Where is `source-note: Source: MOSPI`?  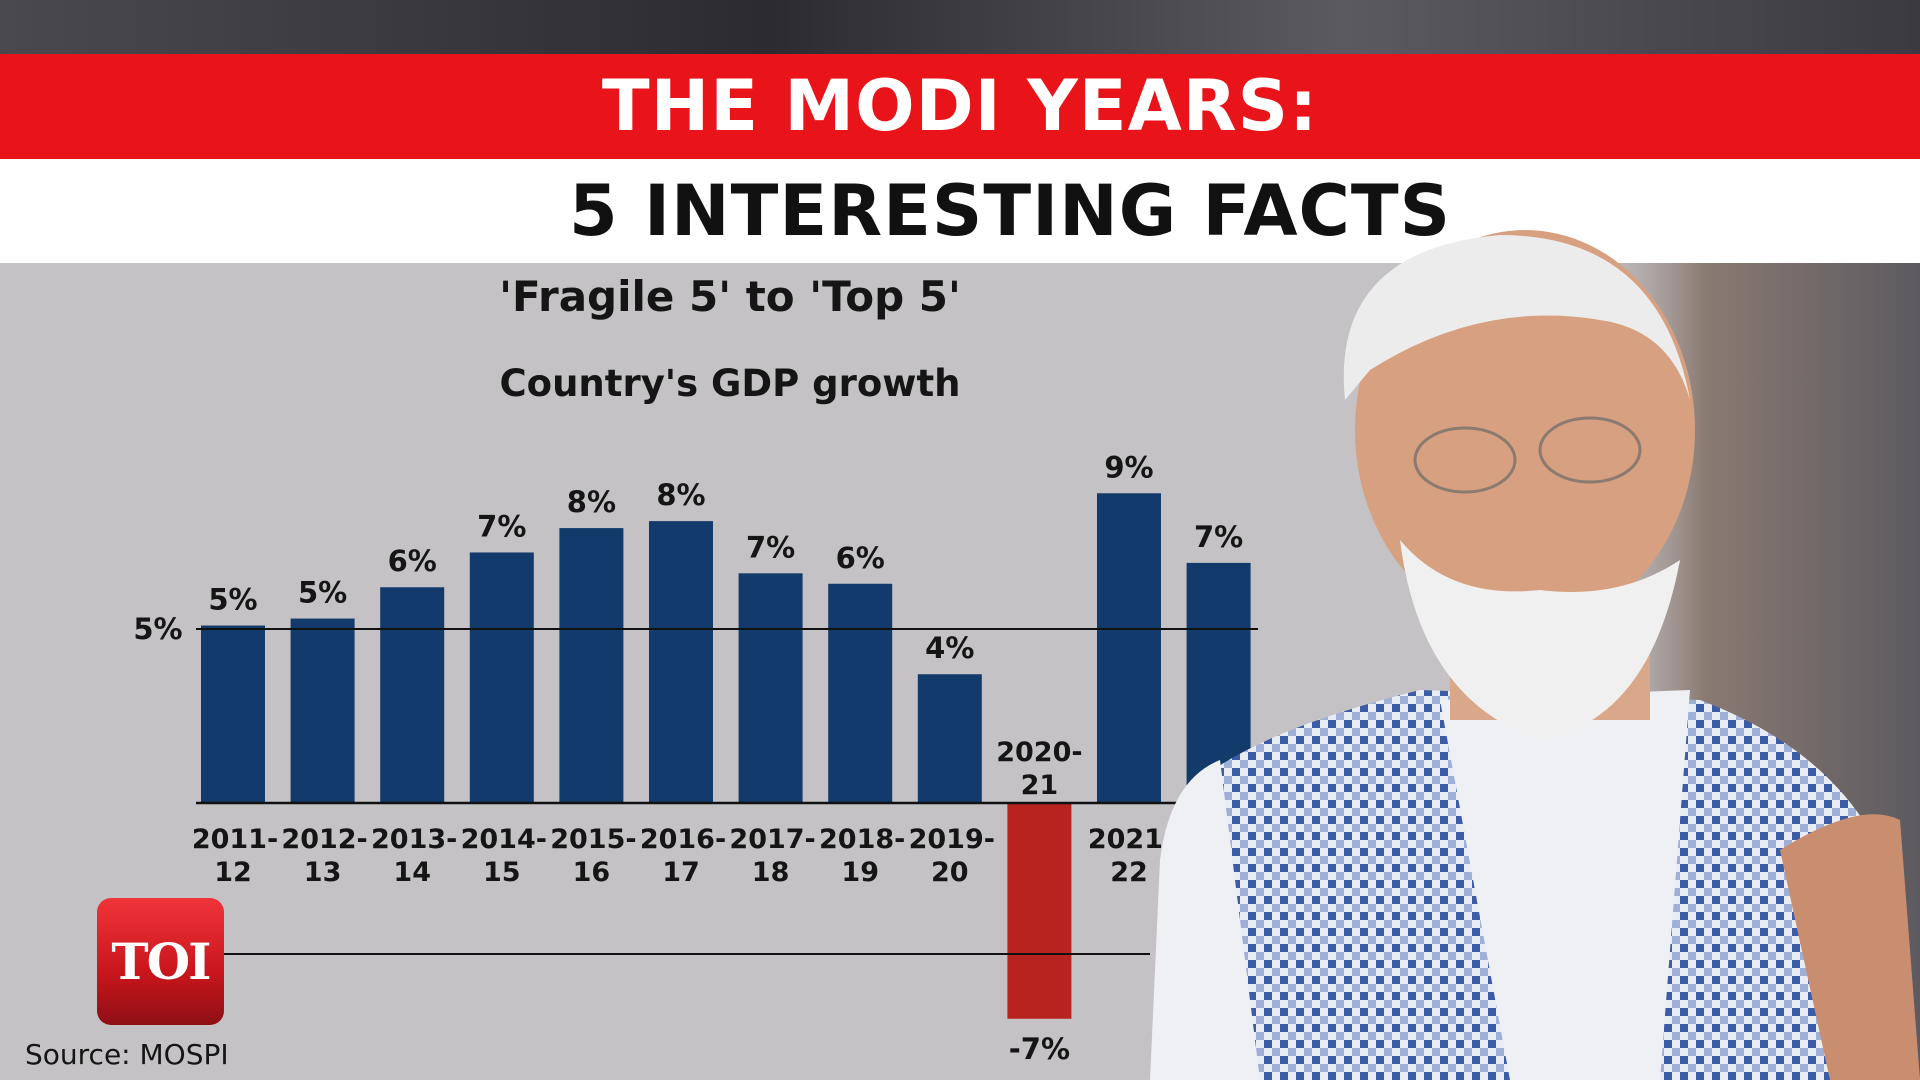 source-note: Source: MOSPI is located at coordinates (127, 1054).